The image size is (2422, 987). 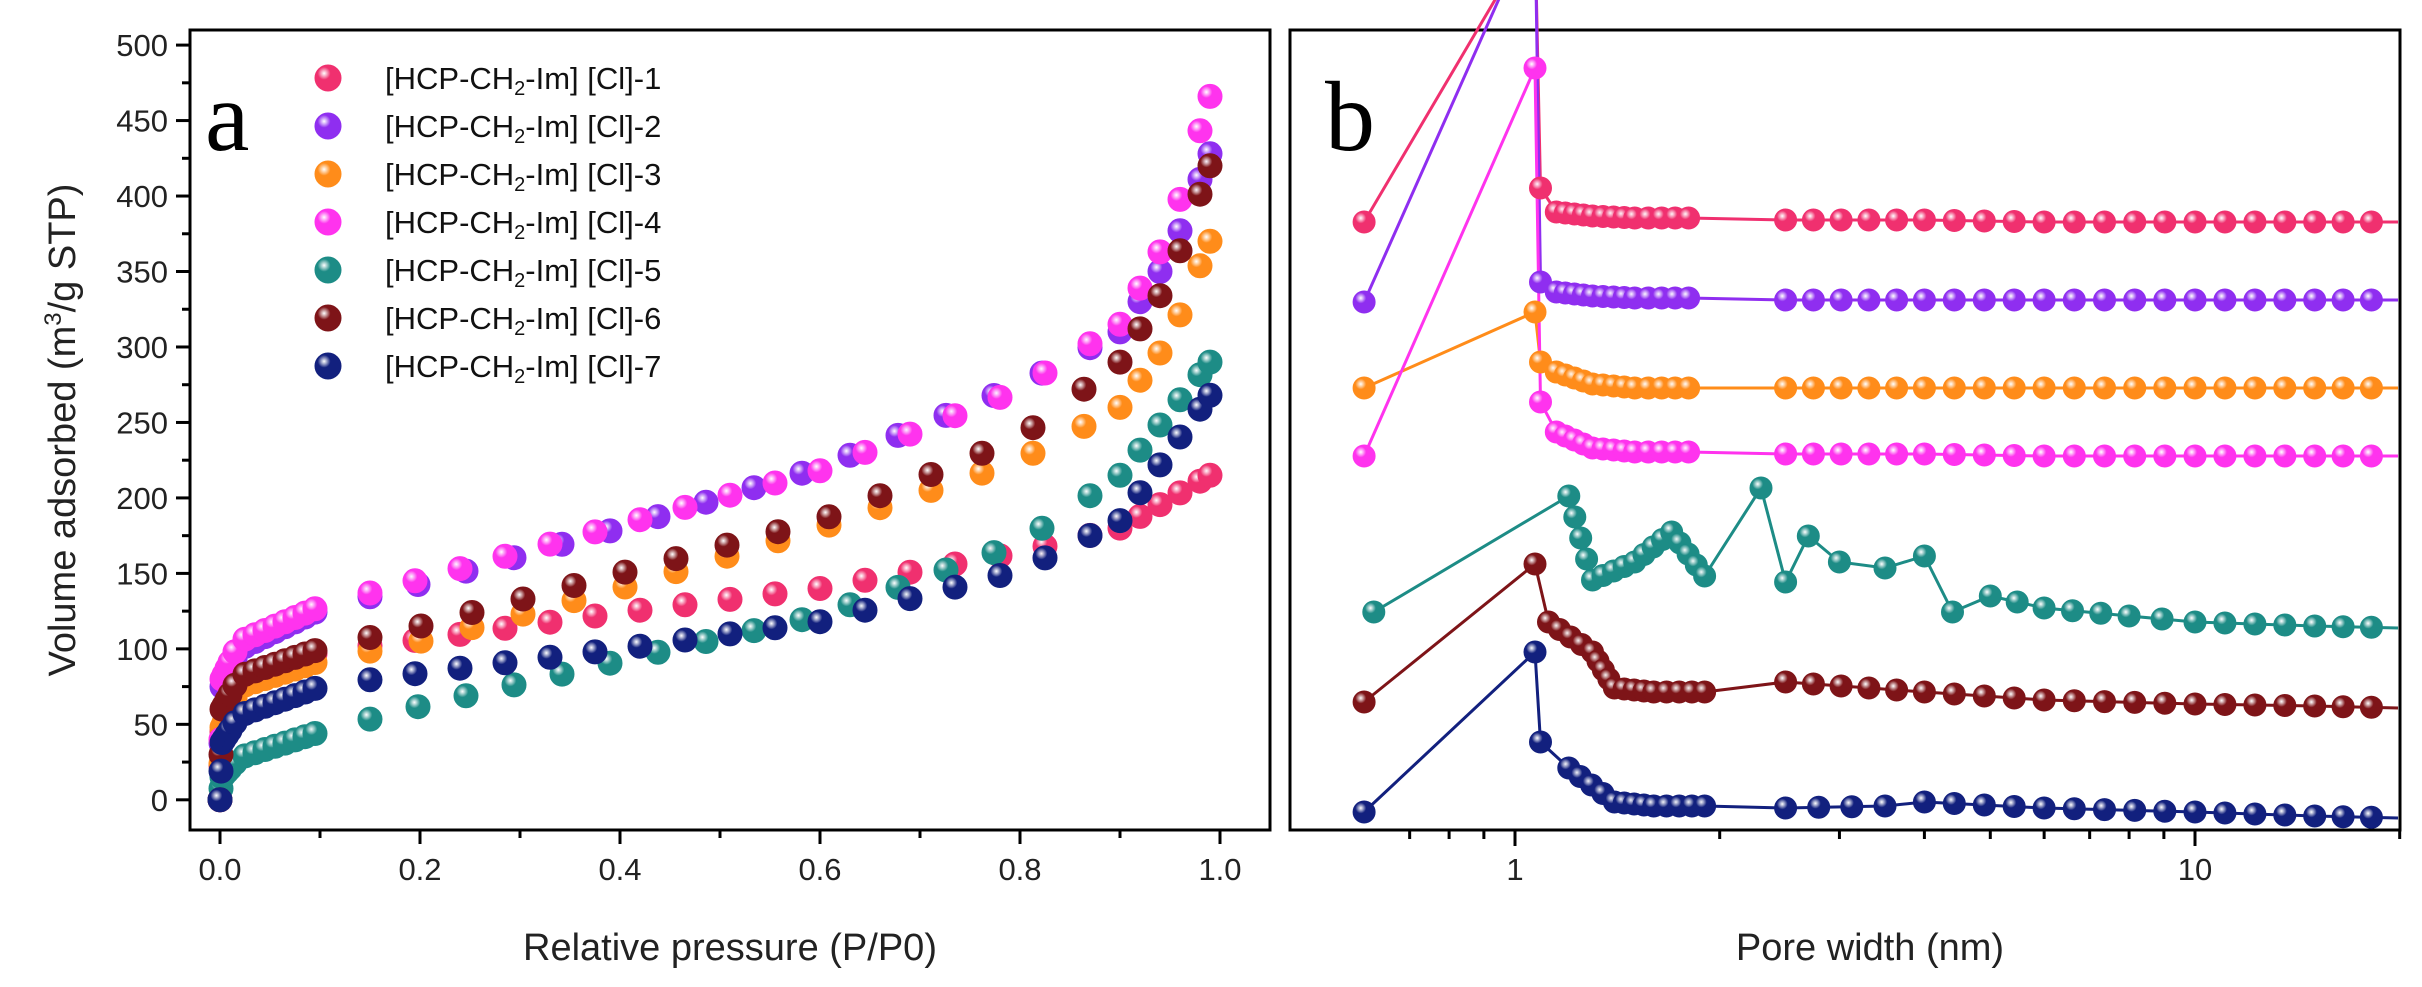 I want to click on panel-a-y-tick-label: 0, so click(x=159, y=800).